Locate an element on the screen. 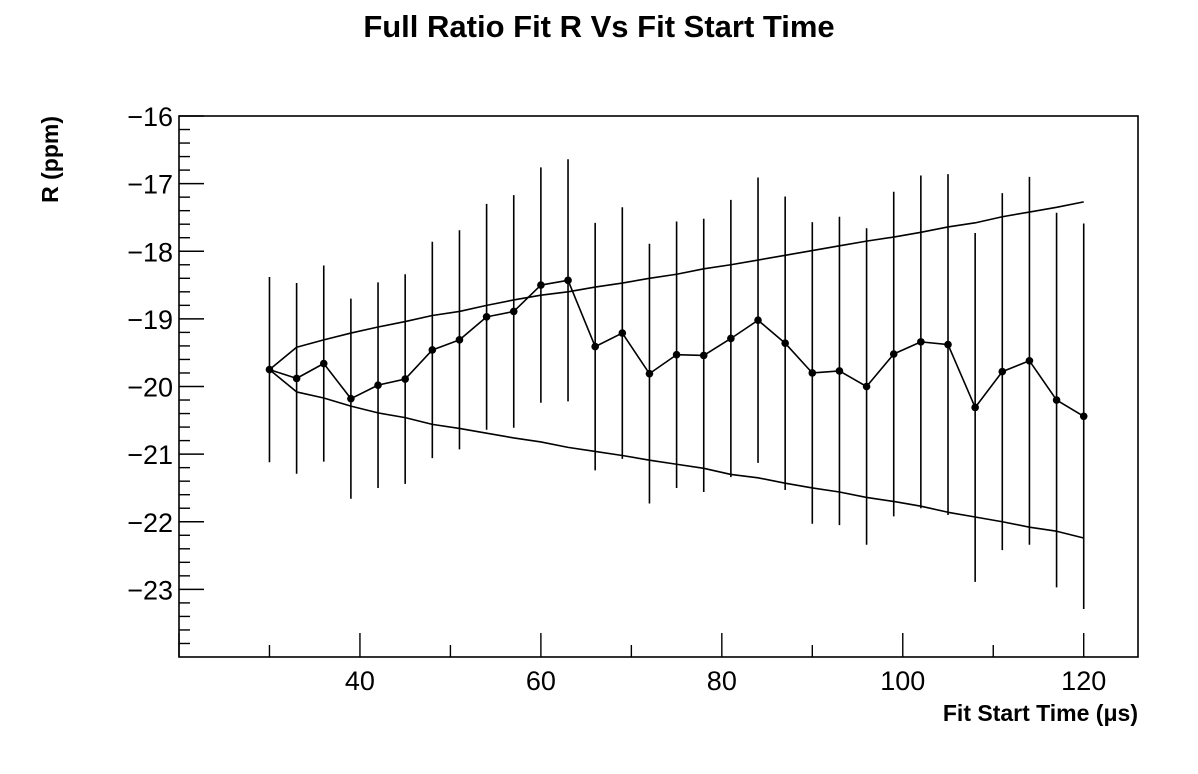  y-tick-label: −22 is located at coordinates (150, 523).